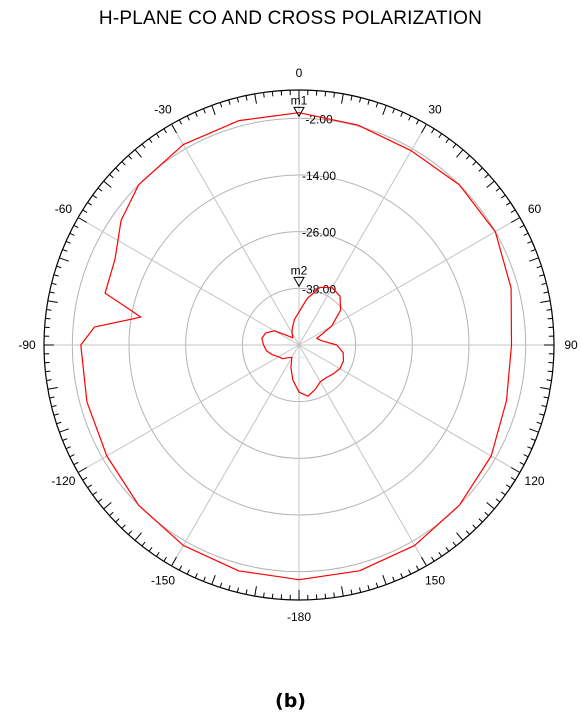 The width and height of the screenshot is (581, 720). What do you see at coordinates (163, 109) in the screenshot?
I see `angle-label: -30` at bounding box center [163, 109].